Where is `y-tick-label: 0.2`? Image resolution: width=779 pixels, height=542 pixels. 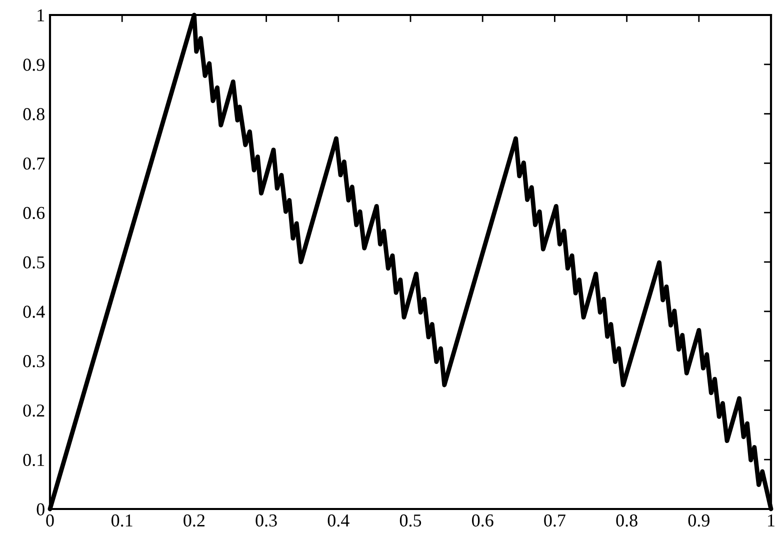 y-tick-label: 0.2 is located at coordinates (33, 410).